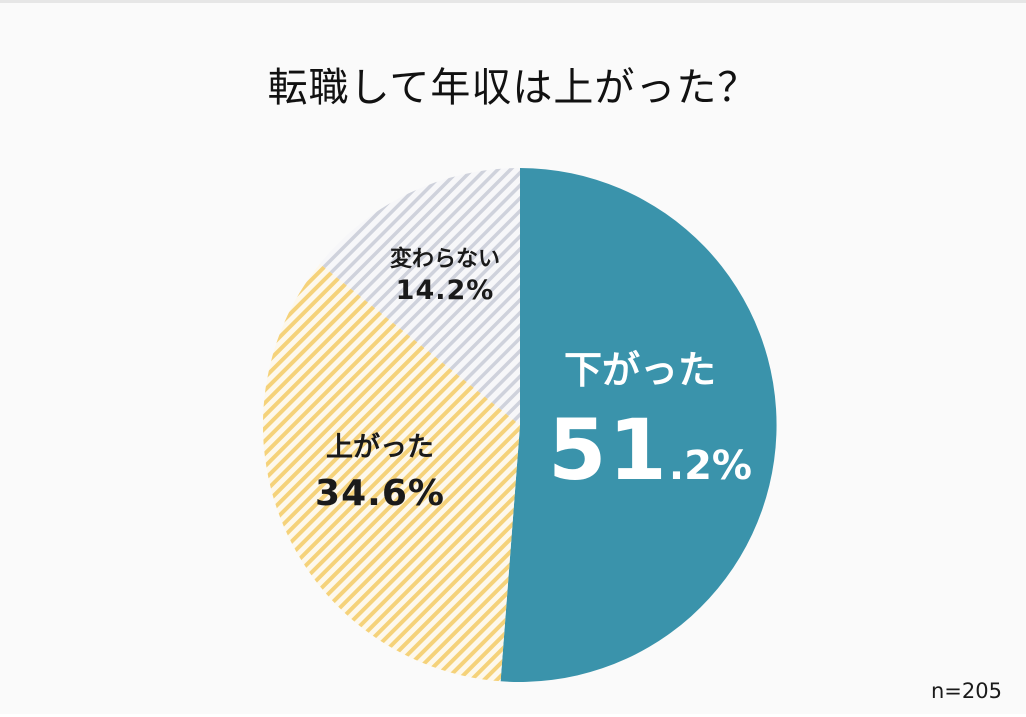 Image resolution: width=1026 pixels, height=717 pixels. I want to click on slice-unchanged-value: 14.2%, so click(445, 290).